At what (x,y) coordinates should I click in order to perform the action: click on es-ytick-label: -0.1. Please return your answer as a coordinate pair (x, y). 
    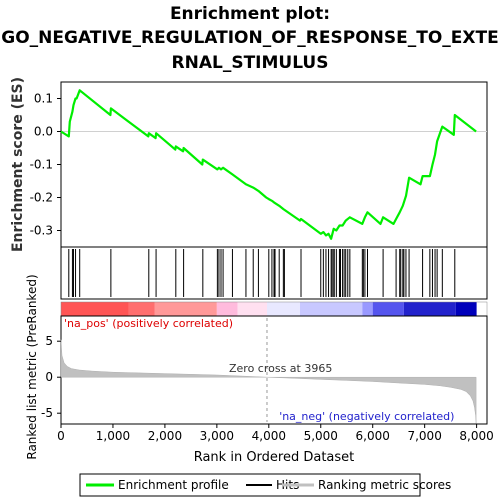
    Looking at the image, I should click on (41, 165).